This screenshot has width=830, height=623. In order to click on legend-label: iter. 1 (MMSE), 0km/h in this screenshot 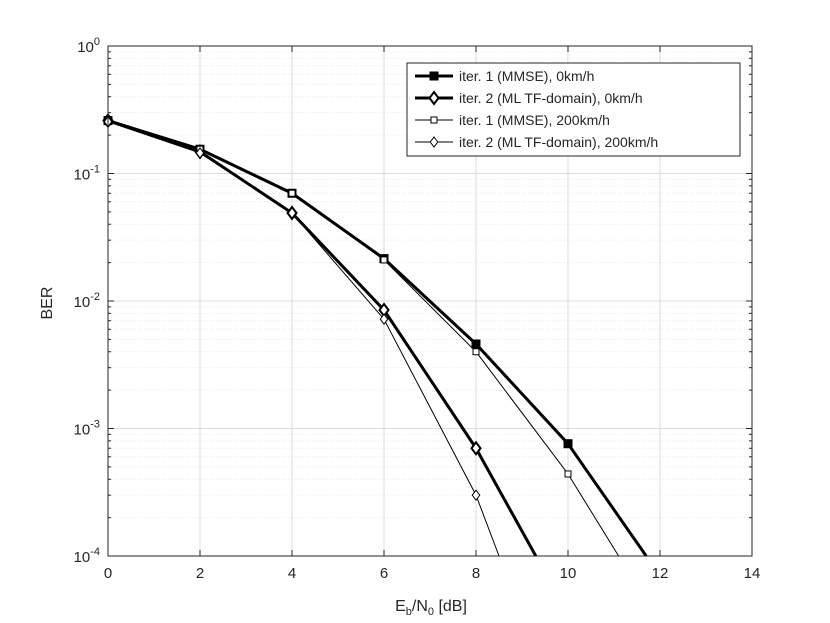, I will do `click(526, 76)`.